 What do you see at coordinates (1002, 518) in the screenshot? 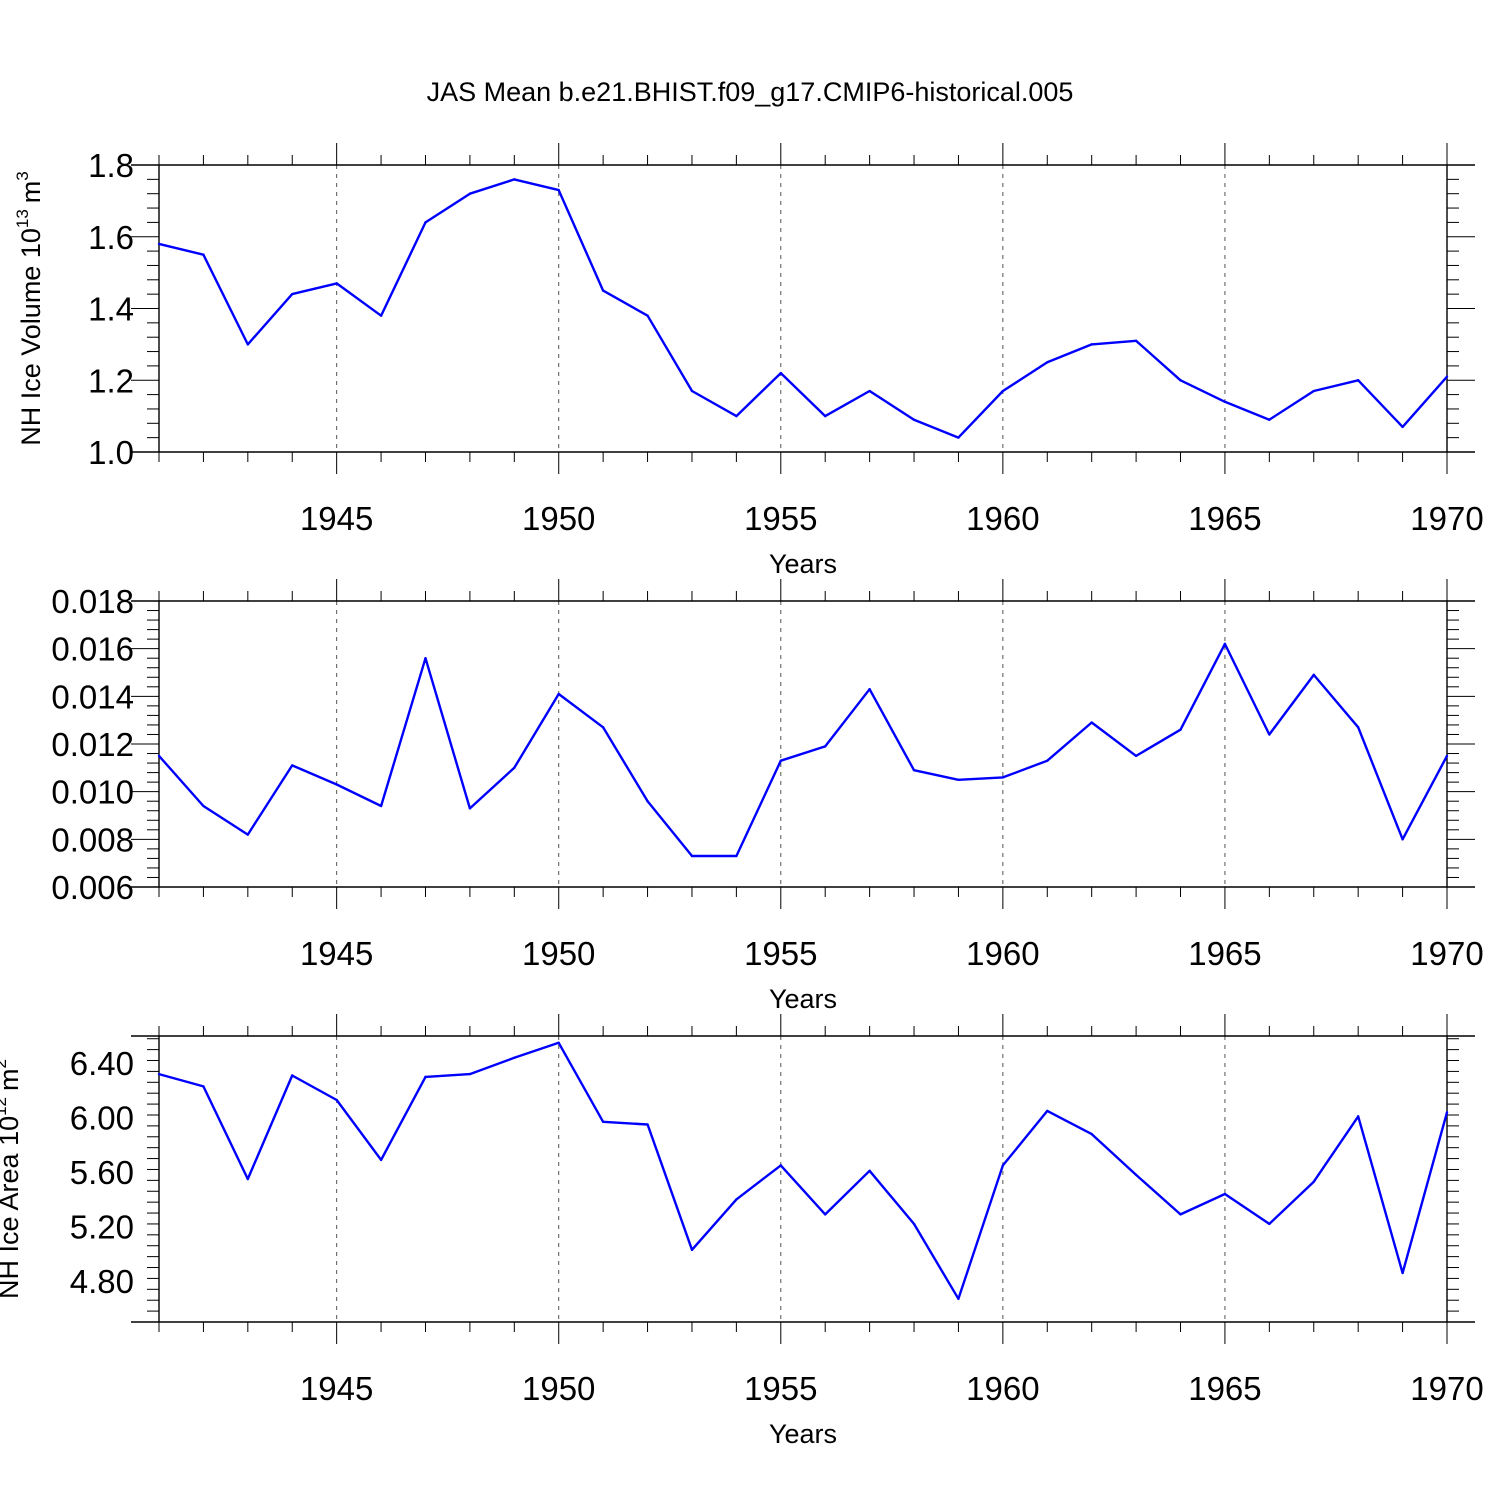
I see `x-tick-label: 1960` at bounding box center [1002, 518].